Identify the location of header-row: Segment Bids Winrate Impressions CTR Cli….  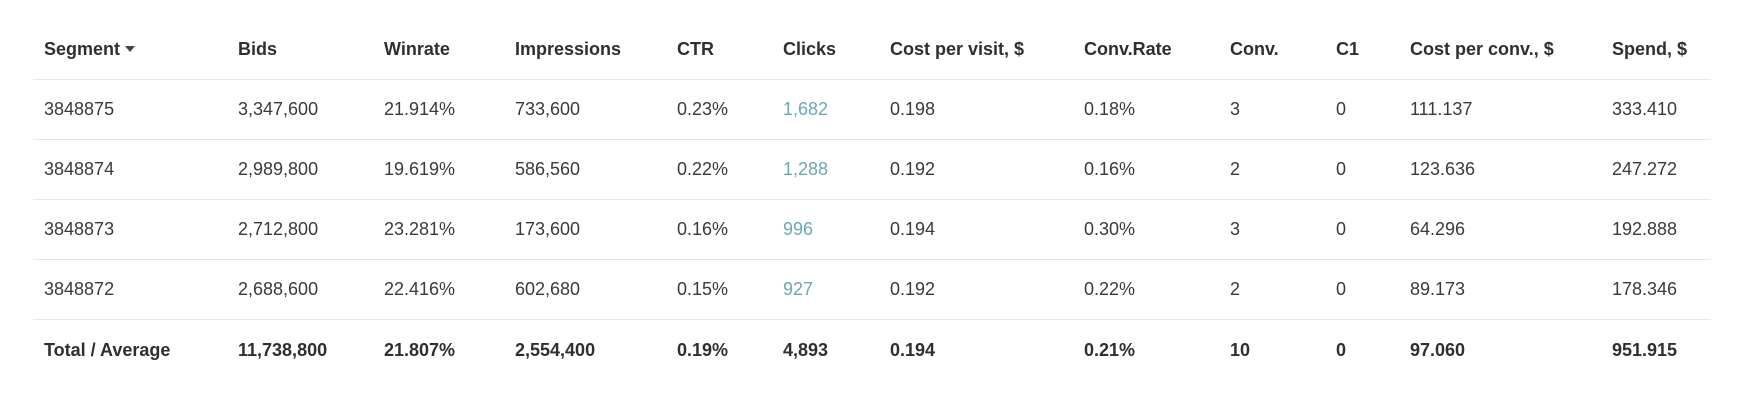
(872, 50).